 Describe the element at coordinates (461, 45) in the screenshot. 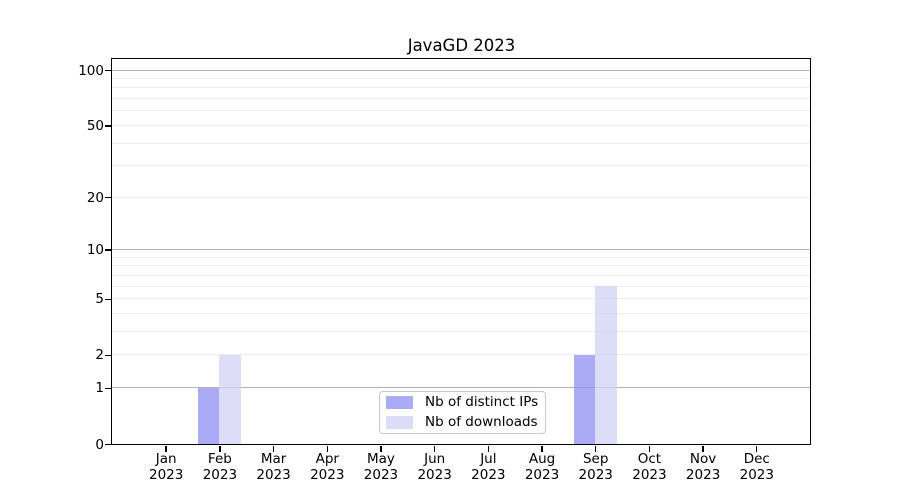

I see `chart-title: JavaGD 2023` at that location.